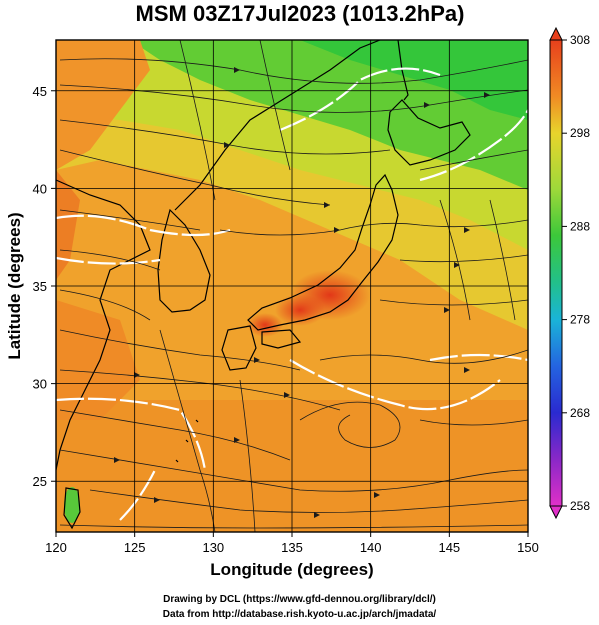 The image size is (599, 625). Describe the element at coordinates (56, 547) in the screenshot. I see `x-tick-label: 120` at that location.